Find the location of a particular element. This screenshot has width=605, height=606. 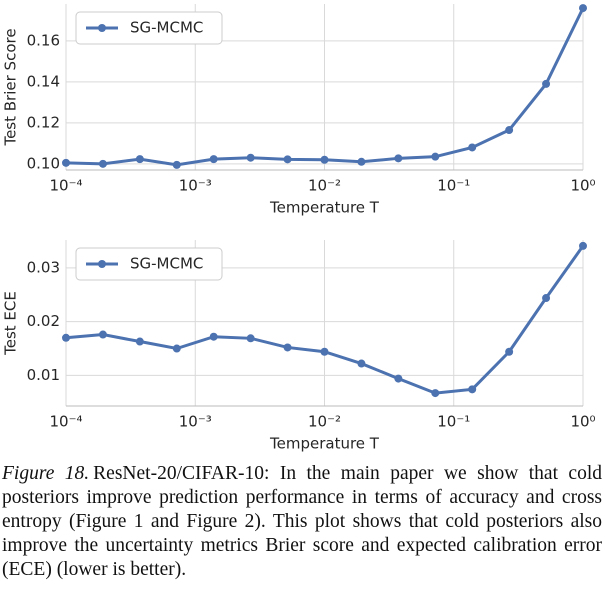

y-axis-label: Test ECE is located at coordinates (11, 323).